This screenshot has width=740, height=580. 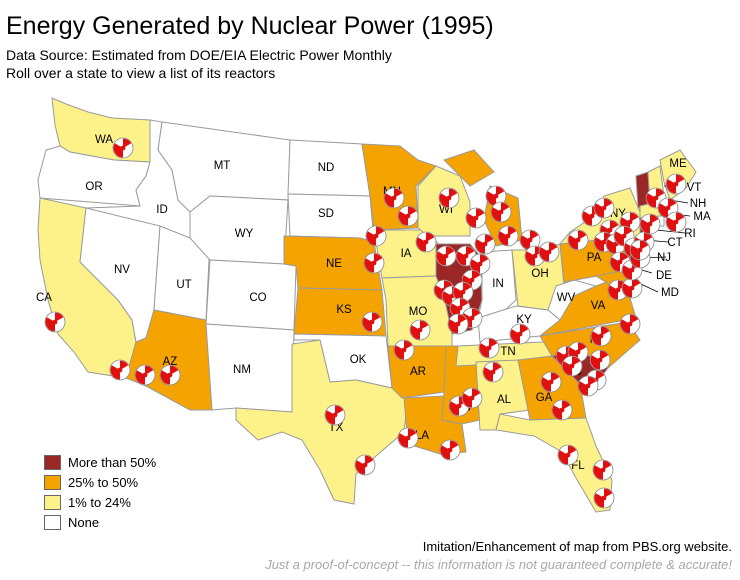 What do you see at coordinates (418, 312) in the screenshot?
I see `state-label-mo: MO` at bounding box center [418, 312].